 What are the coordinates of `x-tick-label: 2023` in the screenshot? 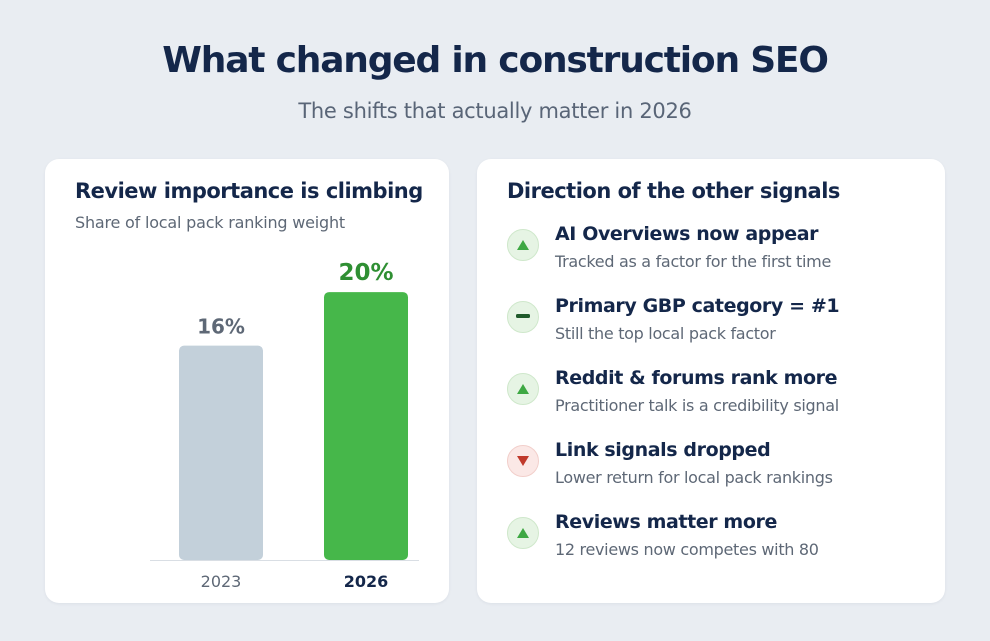 It's located at (221, 581).